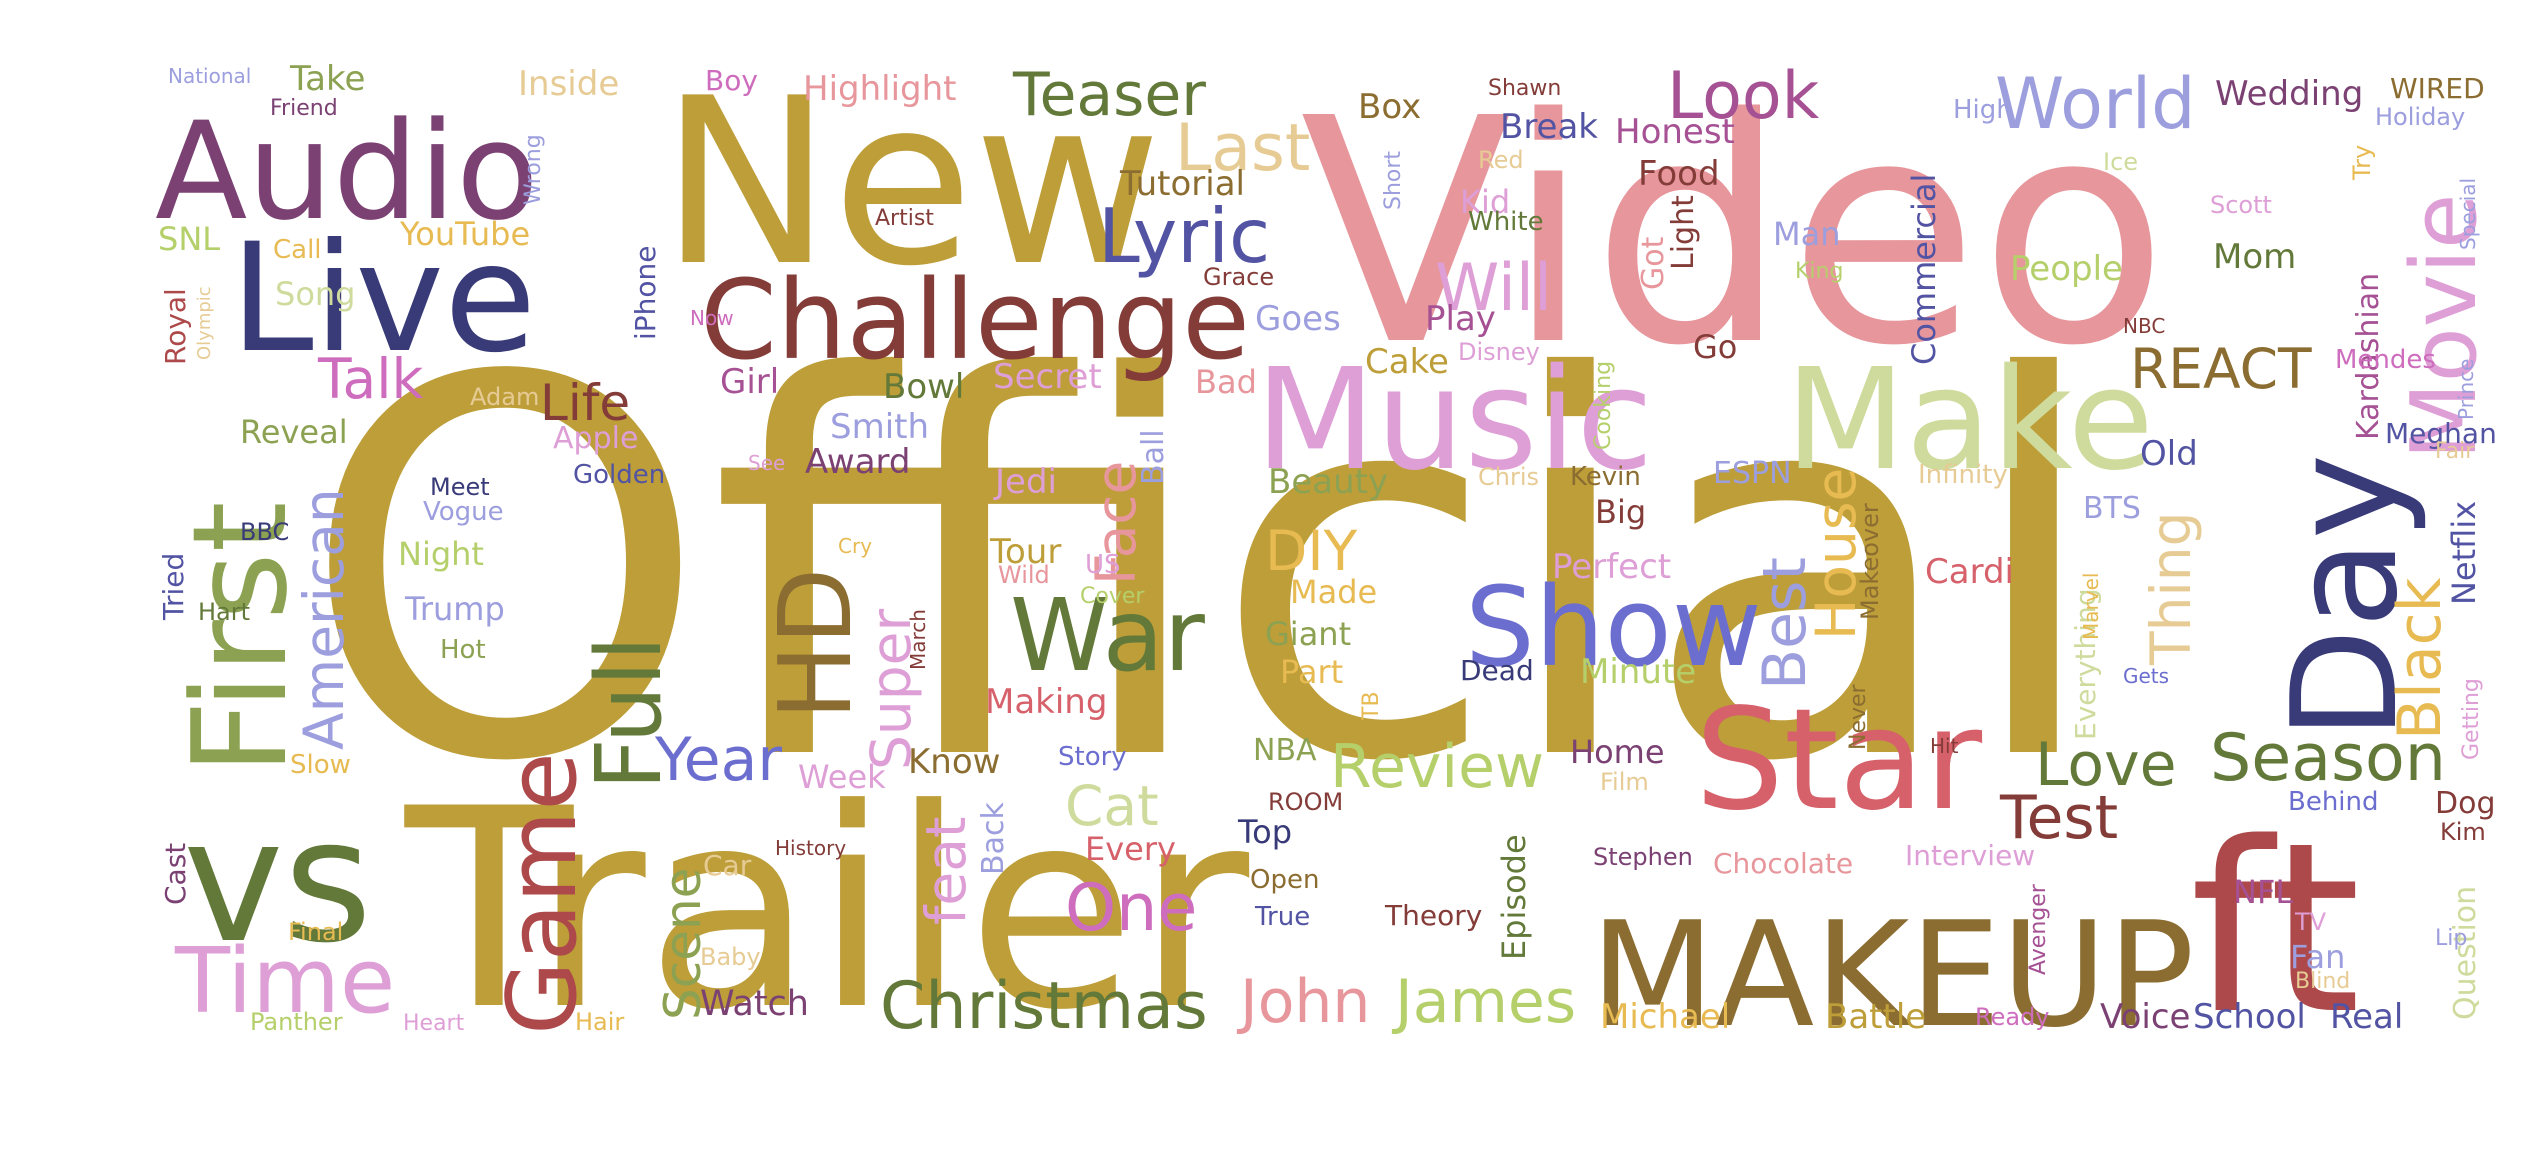 Image resolution: width=2540 pixels, height=1162 pixels. I want to click on word-minute: Minute, so click(1638, 672).